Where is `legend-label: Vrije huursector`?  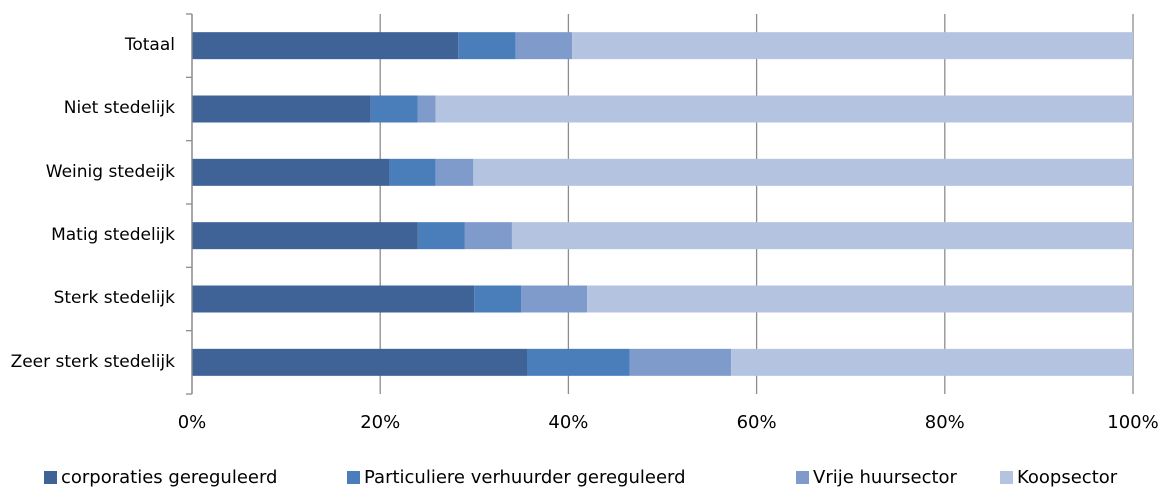
legend-label: Vrije huursector is located at coordinates (885, 477).